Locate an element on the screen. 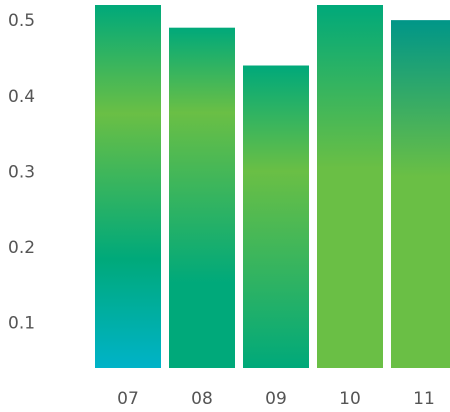  x-tick-label: 11 is located at coordinates (424, 399).